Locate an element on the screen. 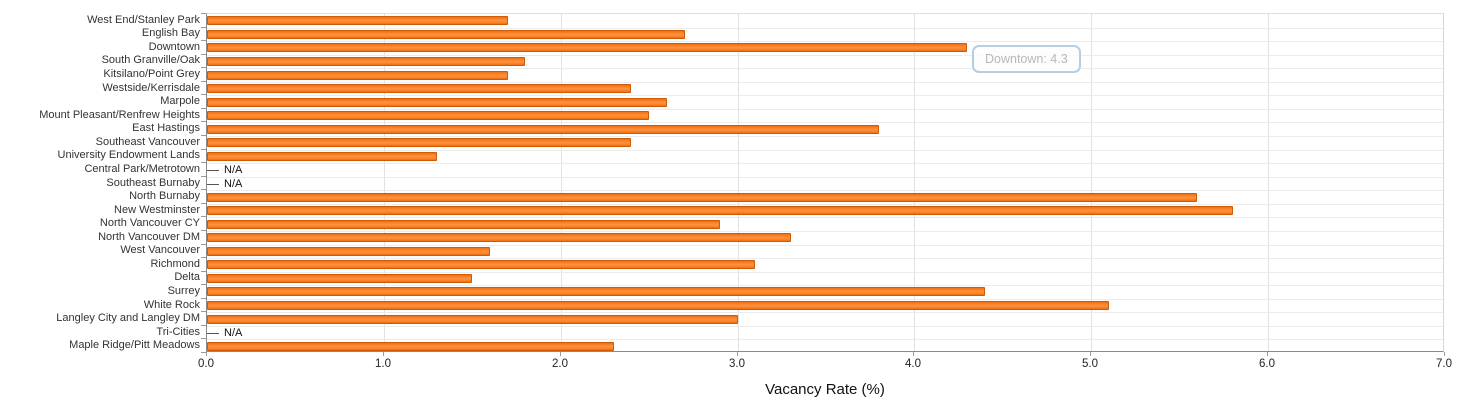 The width and height of the screenshot is (1471, 408). y-axis-label: Westside/Kerrisdale is located at coordinates (151, 87).